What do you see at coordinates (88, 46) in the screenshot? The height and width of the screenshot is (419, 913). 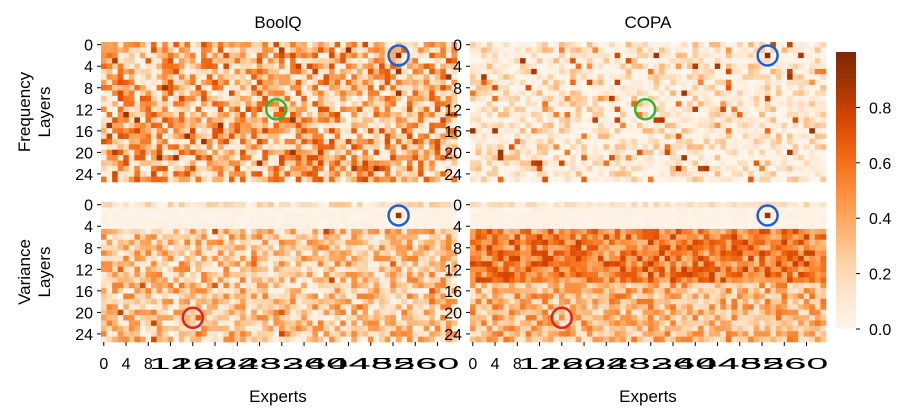 I see `y-tick-label: 0` at bounding box center [88, 46].